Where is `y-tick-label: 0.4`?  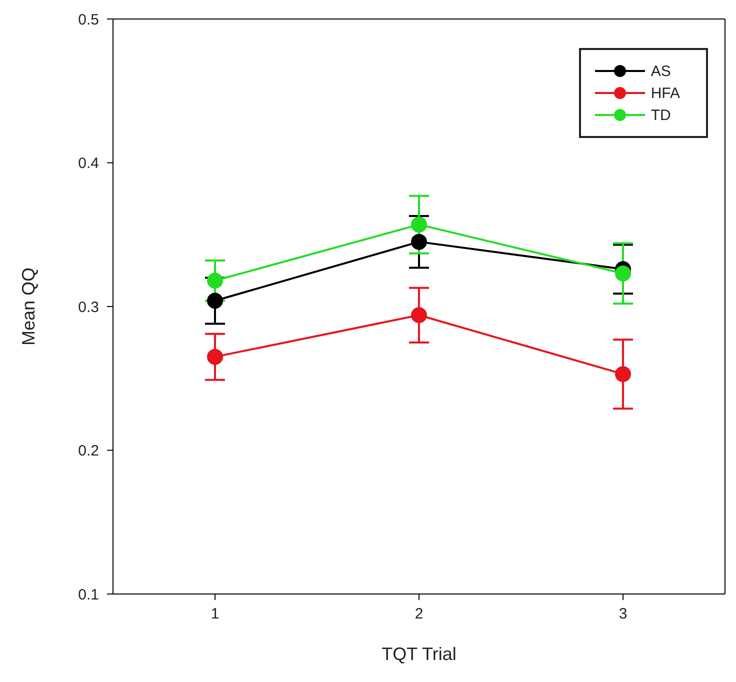
y-tick-label: 0.4 is located at coordinates (88, 163).